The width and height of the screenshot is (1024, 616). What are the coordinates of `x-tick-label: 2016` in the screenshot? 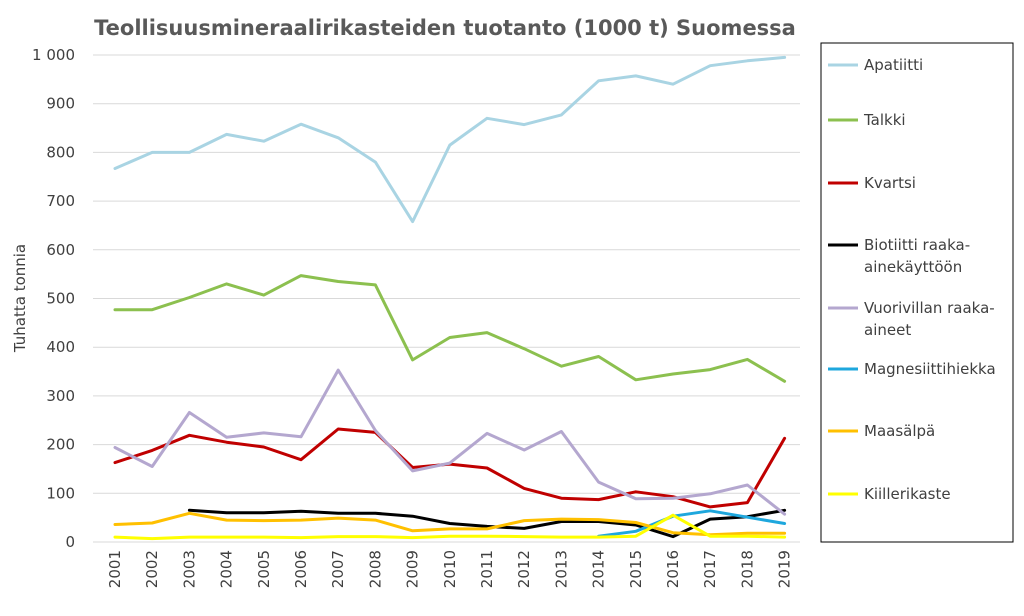 It's located at (673, 569).